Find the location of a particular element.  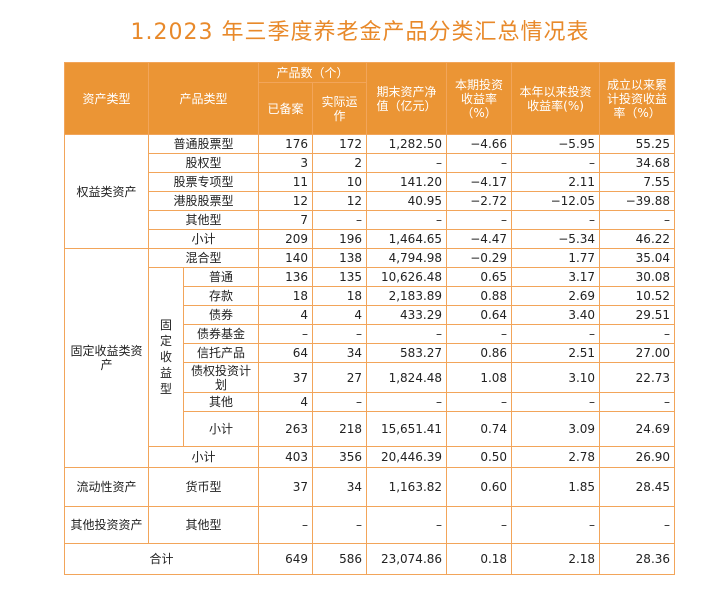

value-cell: 64 is located at coordinates (286, 353).